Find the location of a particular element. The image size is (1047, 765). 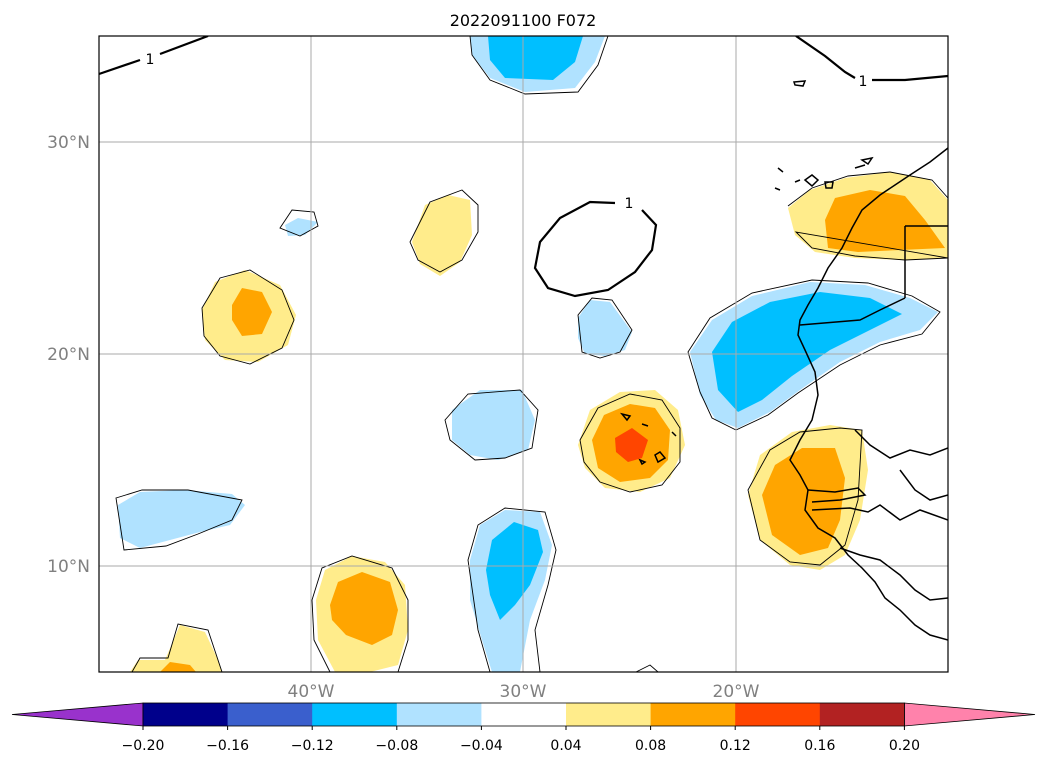

anomaly-core-south is located at coordinates (364, 608).